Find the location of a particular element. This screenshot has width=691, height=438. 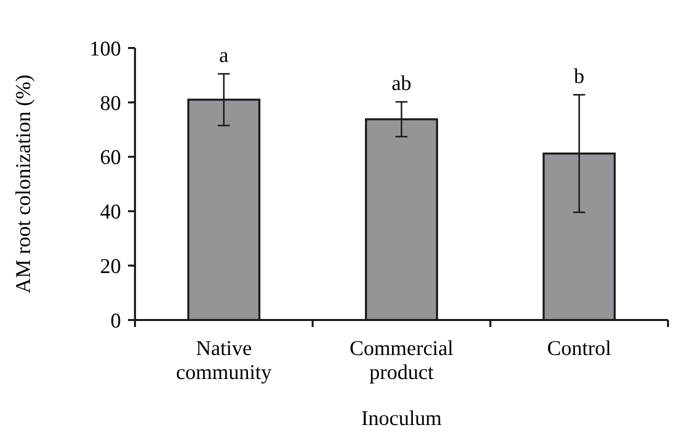

x-tick-label: Native community is located at coordinates (224, 360).